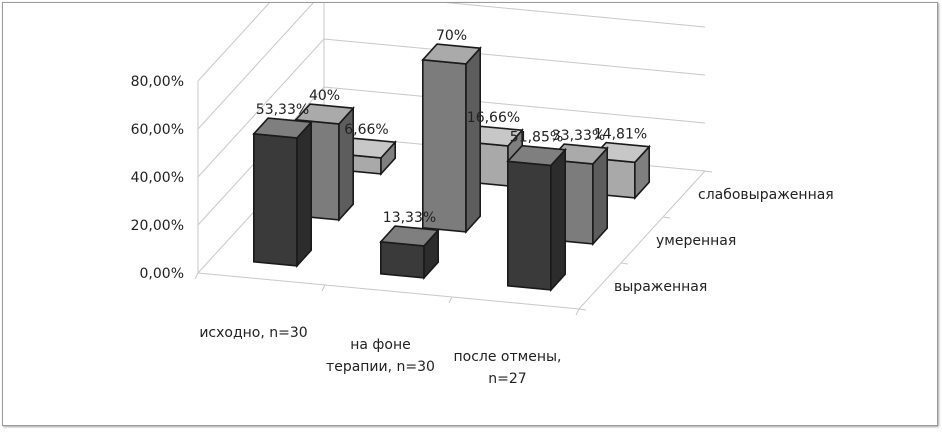  I want to click on data-label: 13,33%, so click(409, 218).